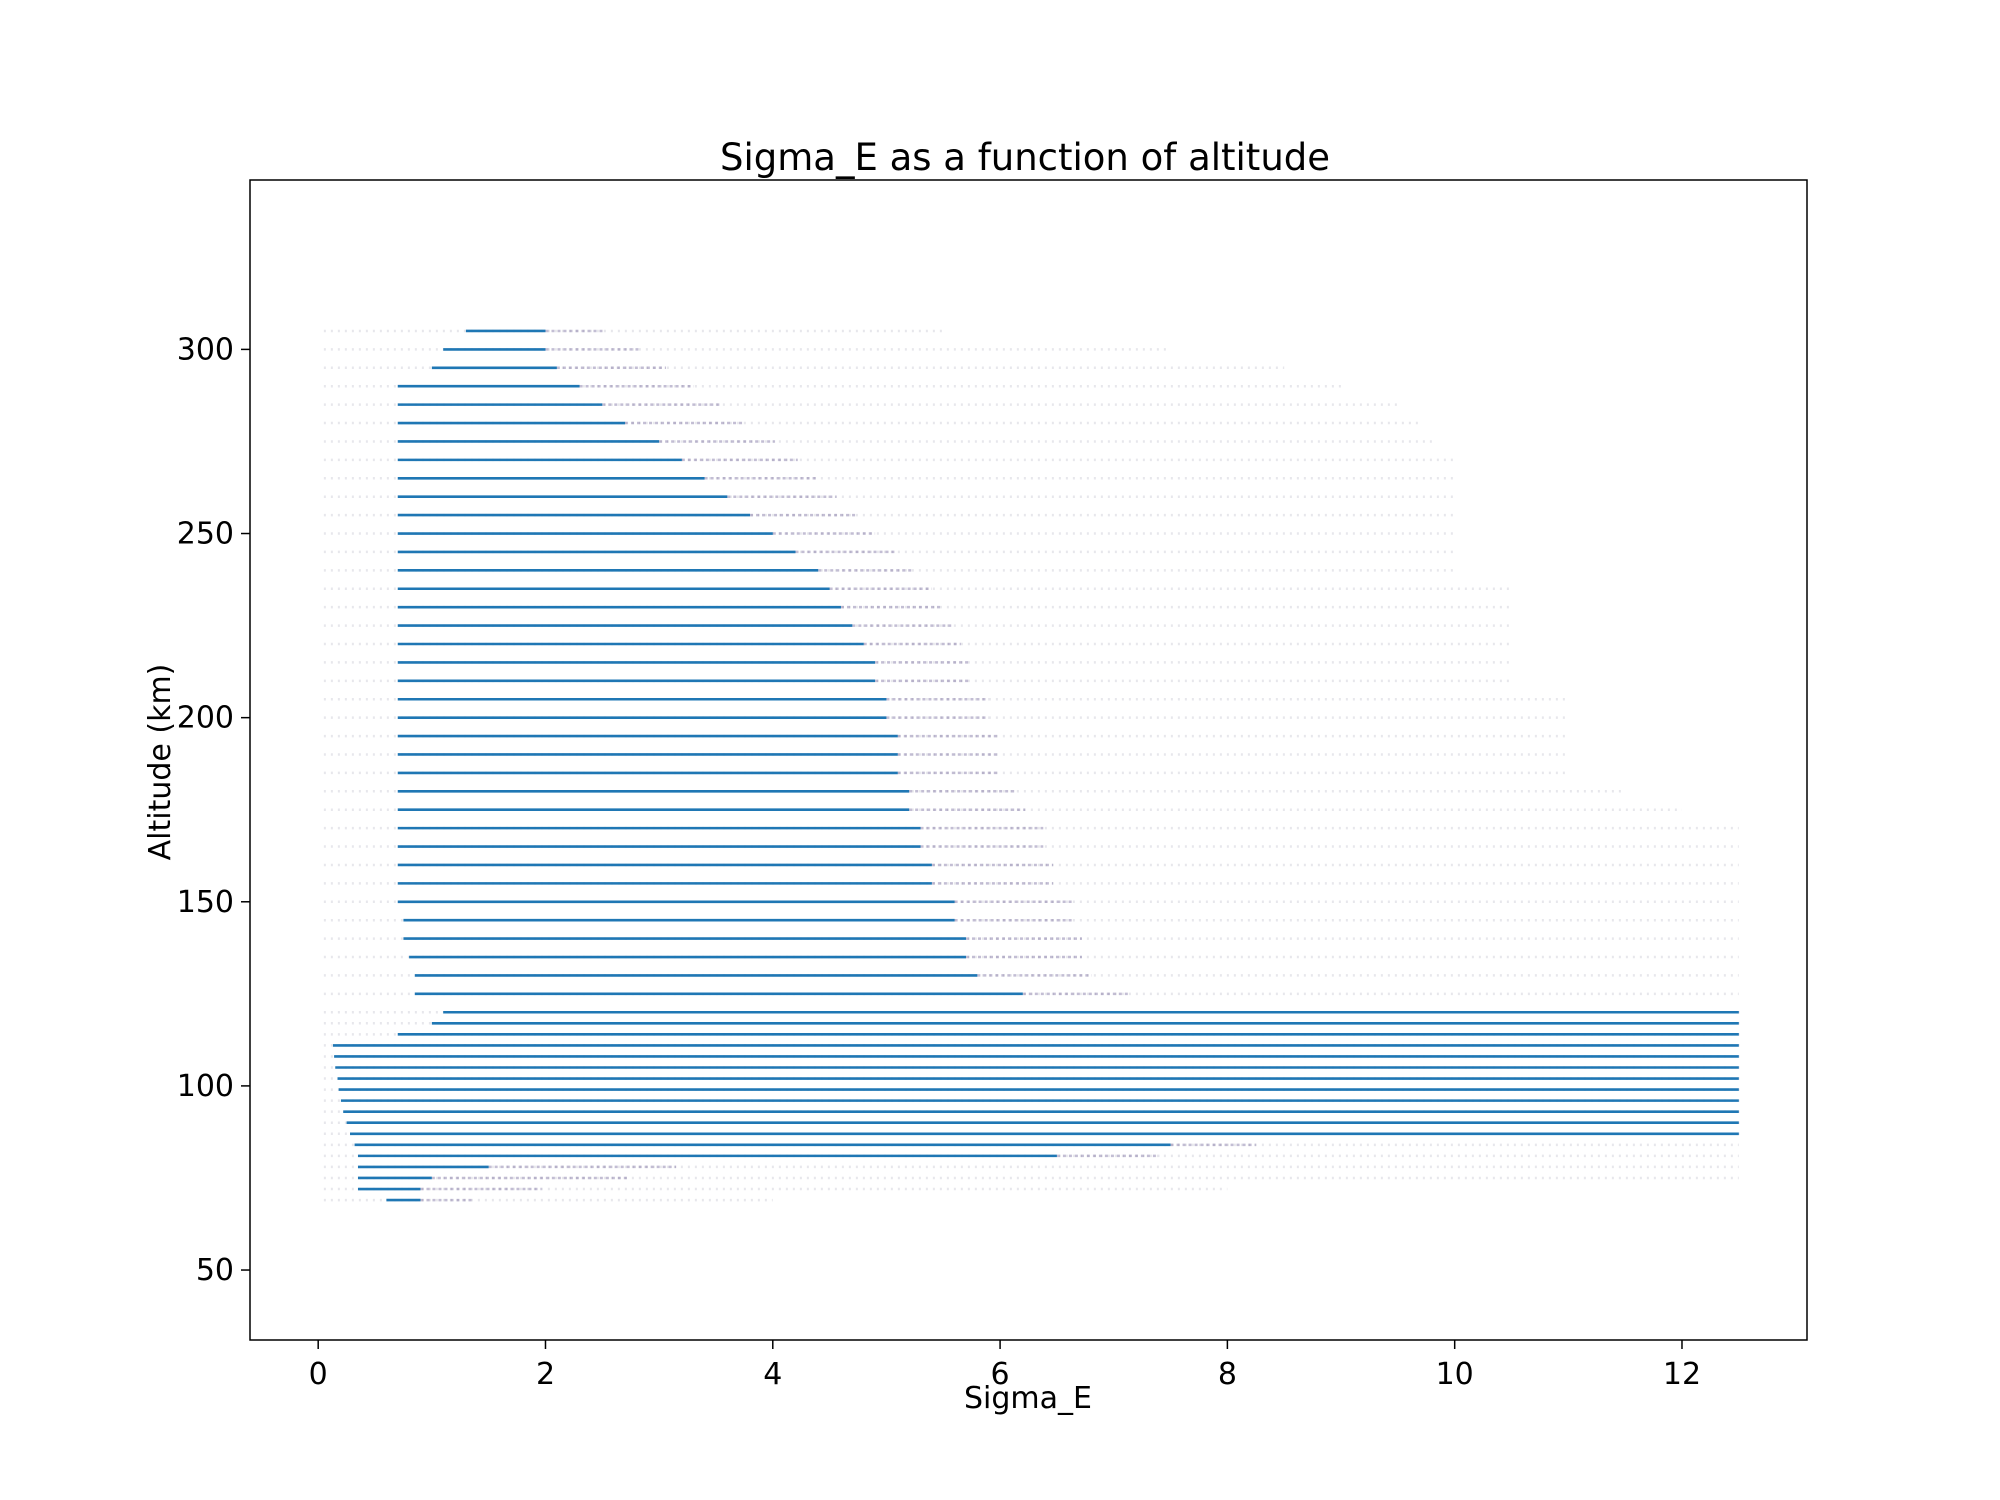  What do you see at coordinates (1227, 1374) in the screenshot?
I see `x-tick-label: 8` at bounding box center [1227, 1374].